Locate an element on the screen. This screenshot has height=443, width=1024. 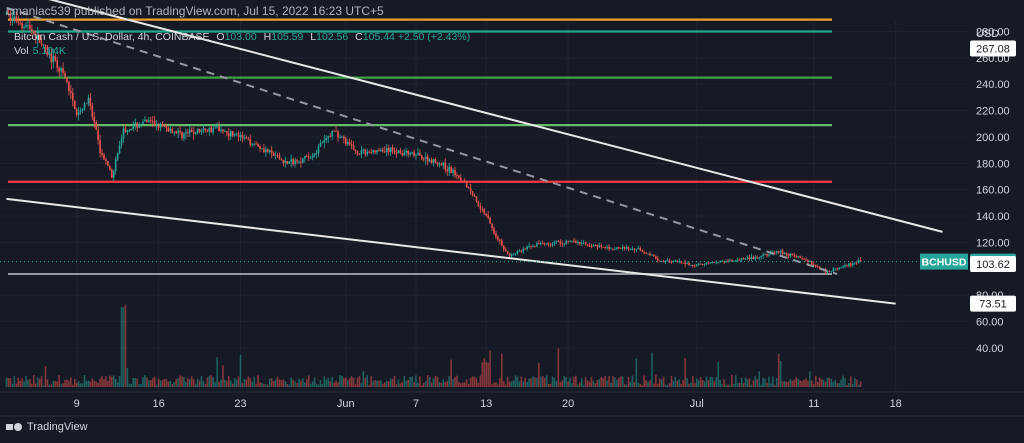
y-tick-label: 120.00 is located at coordinates (993, 243).